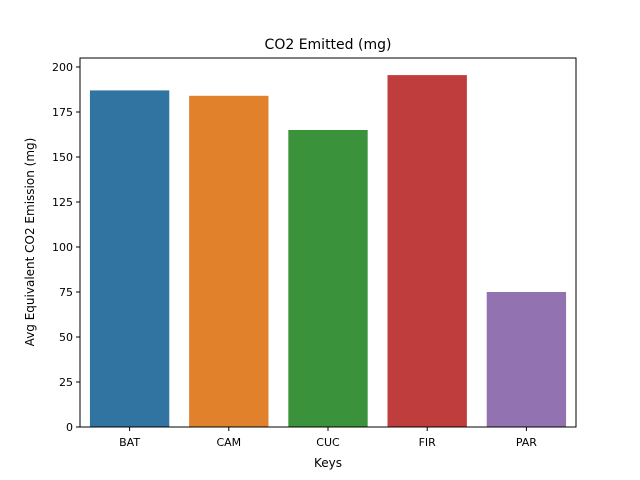 The image size is (640, 480). Describe the element at coordinates (427, 251) in the screenshot. I see `bar-fir` at that location.